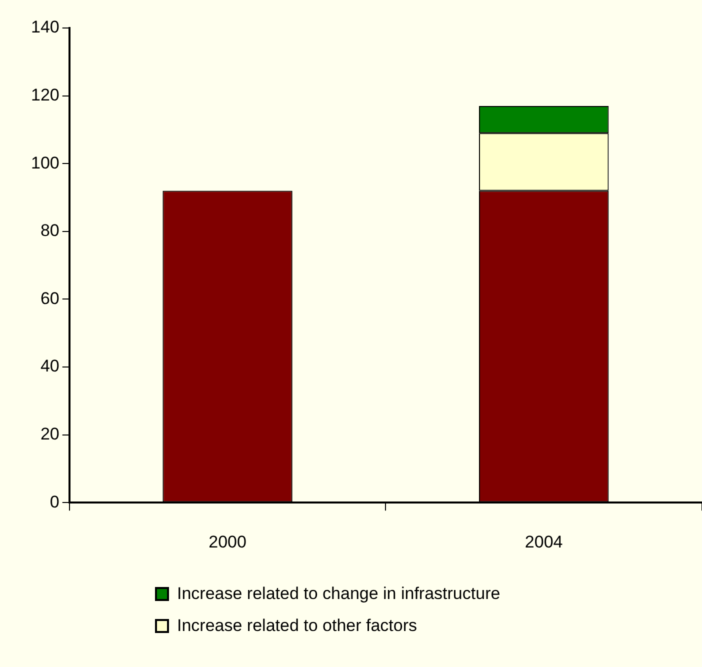 The image size is (702, 667). I want to click on y-tick-label: 100, so click(45, 162).